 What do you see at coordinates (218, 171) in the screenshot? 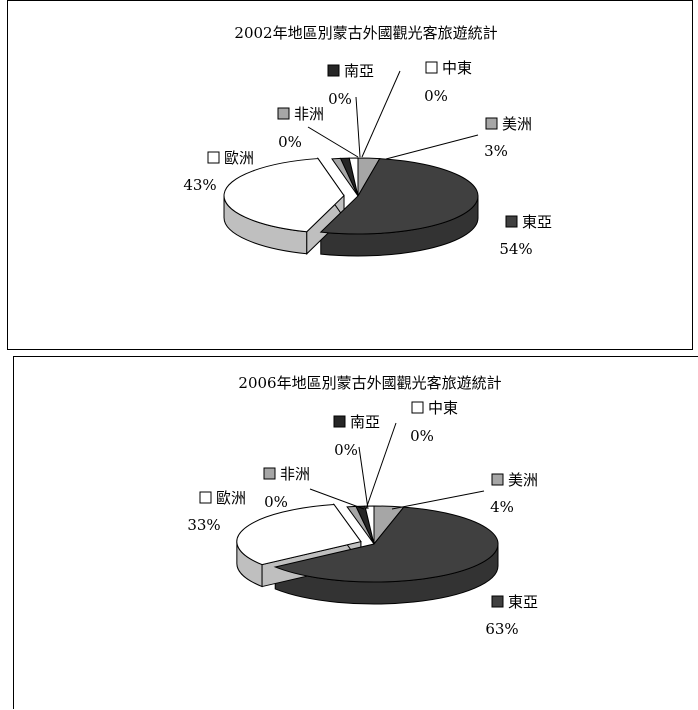
I see `data-label: 歐洲 43%` at bounding box center [218, 171].